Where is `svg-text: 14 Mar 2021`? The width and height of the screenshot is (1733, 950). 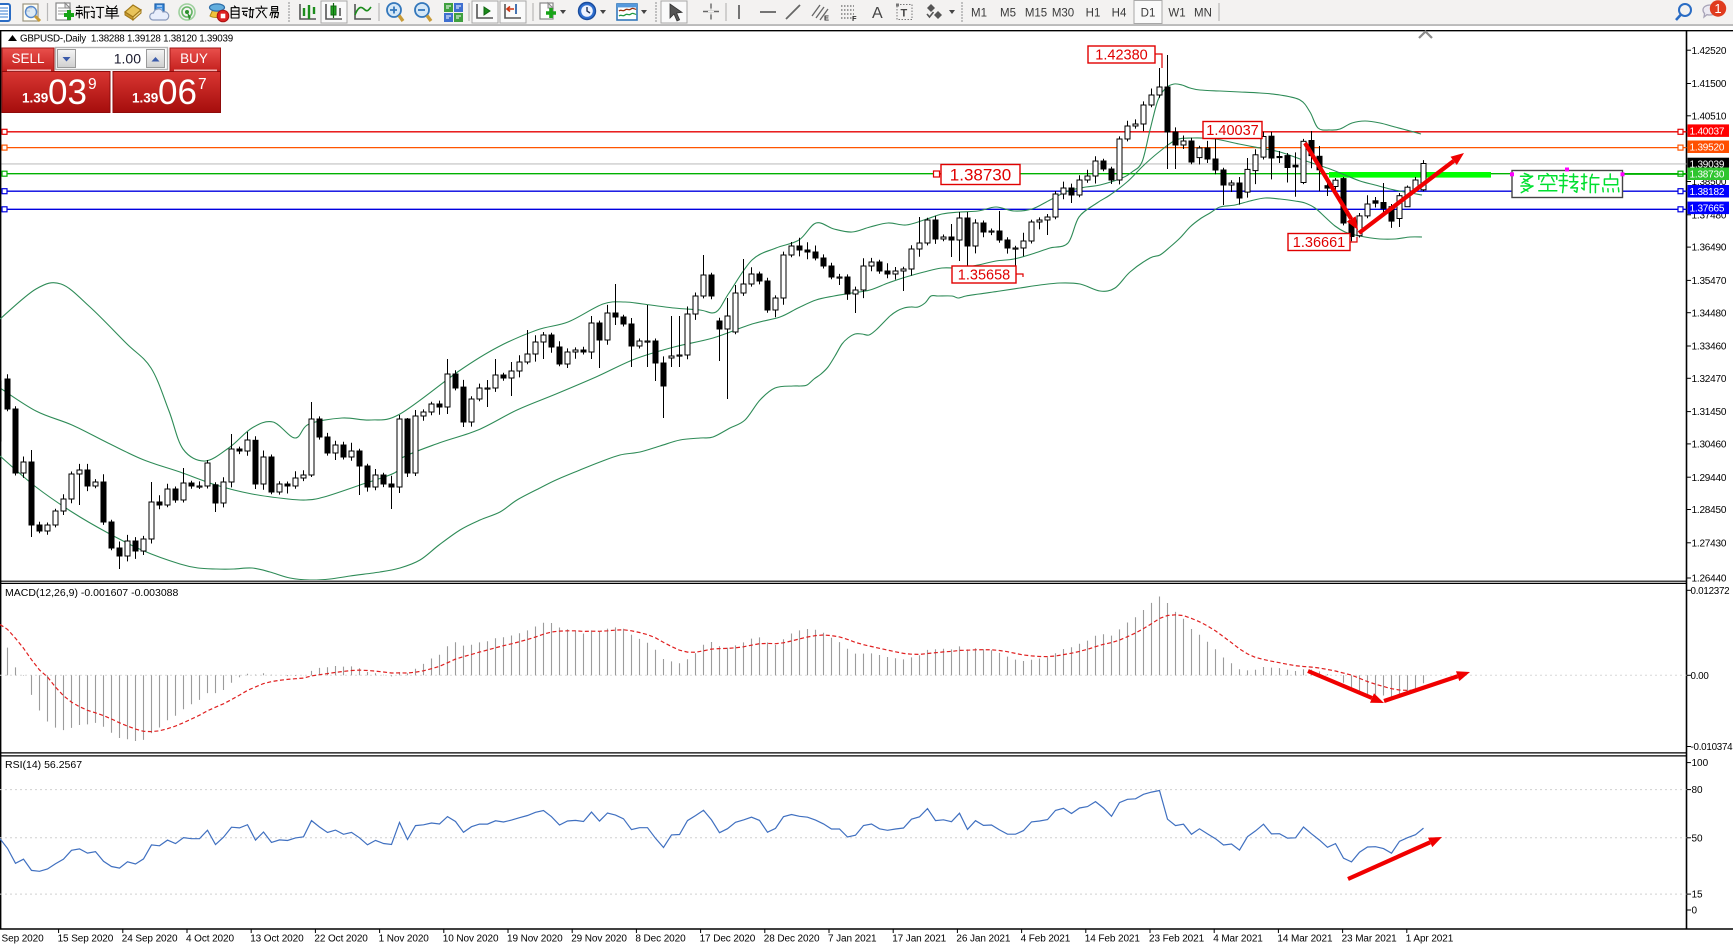 svg-text: 14 Mar 2021 is located at coordinates (1305, 938).